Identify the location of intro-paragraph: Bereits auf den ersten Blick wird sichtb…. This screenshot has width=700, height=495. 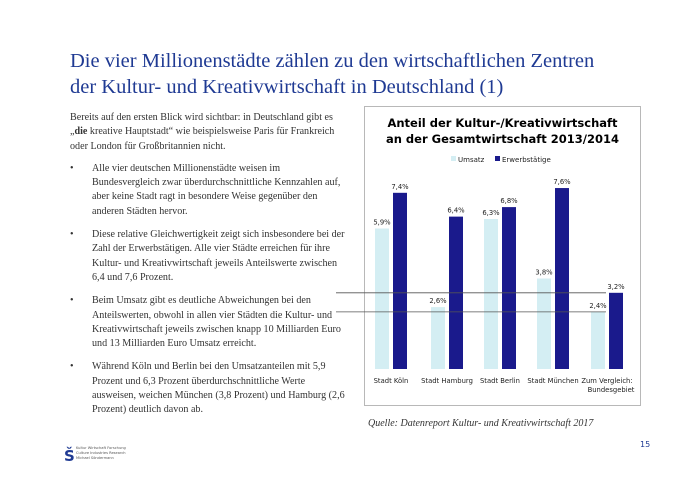
(210, 132).